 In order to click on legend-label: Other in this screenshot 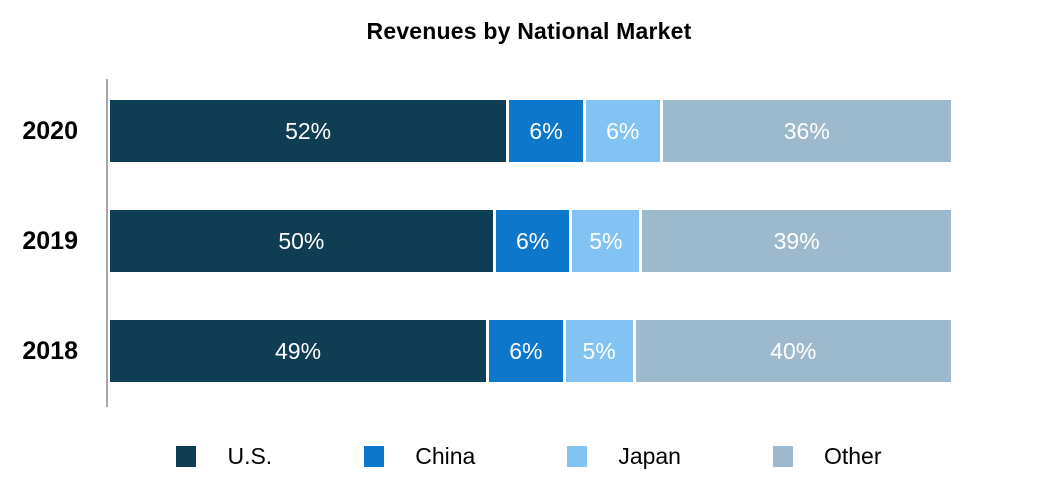, I will do `click(852, 455)`.